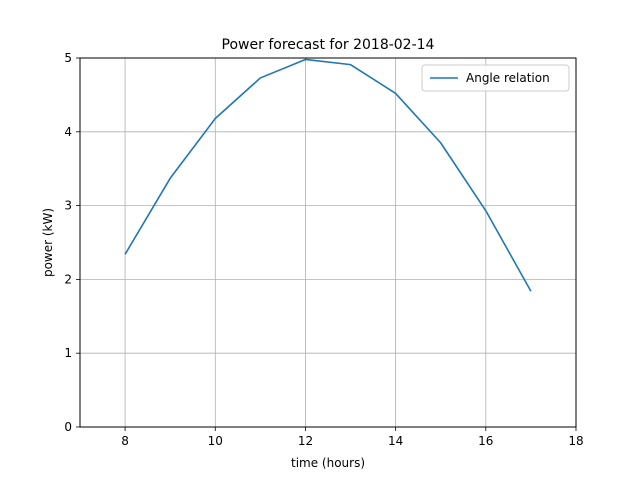  What do you see at coordinates (328, 463) in the screenshot?
I see `x-axis-label: time (hours)` at bounding box center [328, 463].